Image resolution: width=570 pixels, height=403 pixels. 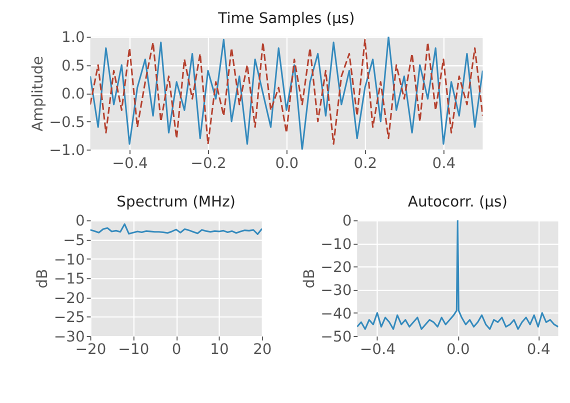 What do you see at coordinates (336, 337) in the screenshot?
I see `y-tick-label: −50` at bounding box center [336, 337].